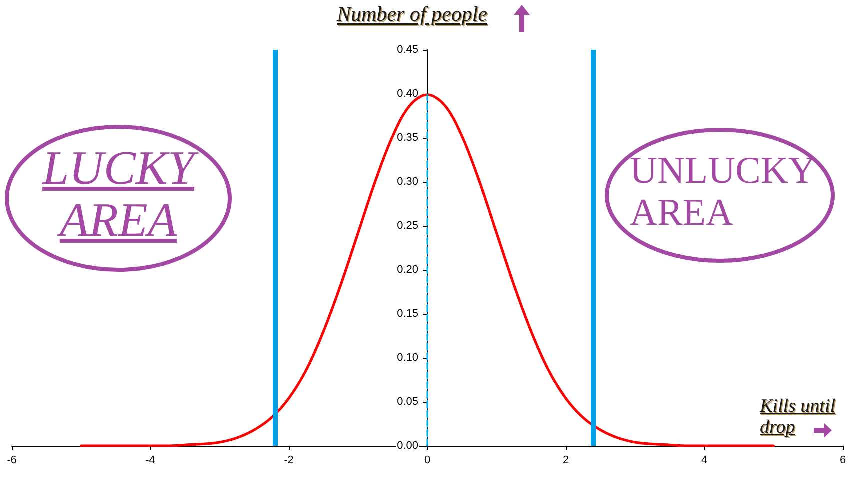  What do you see at coordinates (723, 192) in the screenshot?
I see `annotation: UNLUCKY AREA` at bounding box center [723, 192].